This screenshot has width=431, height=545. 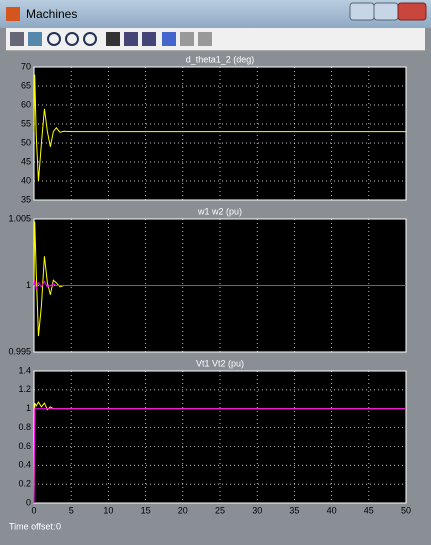 What do you see at coordinates (187, 39) in the screenshot?
I see `lock-button` at bounding box center [187, 39].